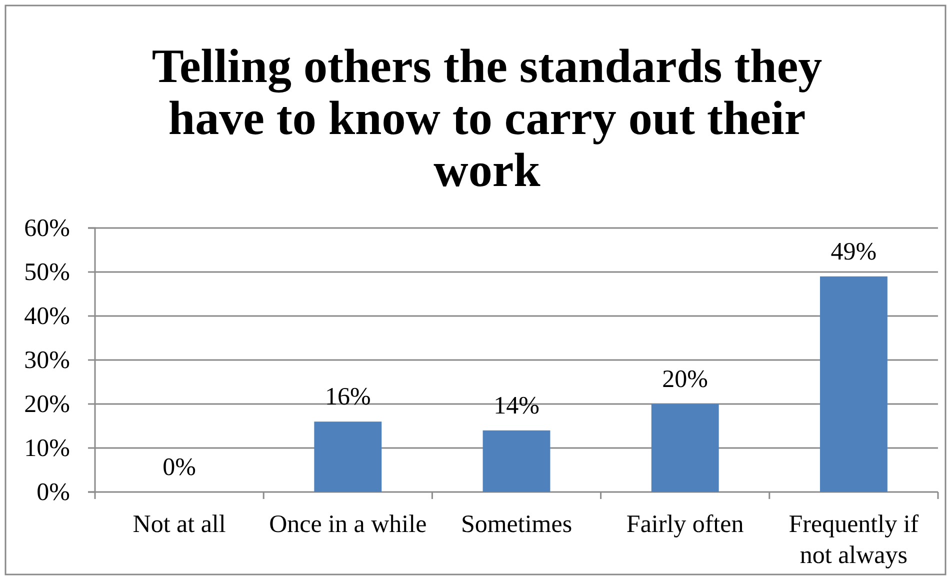  Describe the element at coordinates (53, 492) in the screenshot. I see `y-tick-label: 0%` at that location.